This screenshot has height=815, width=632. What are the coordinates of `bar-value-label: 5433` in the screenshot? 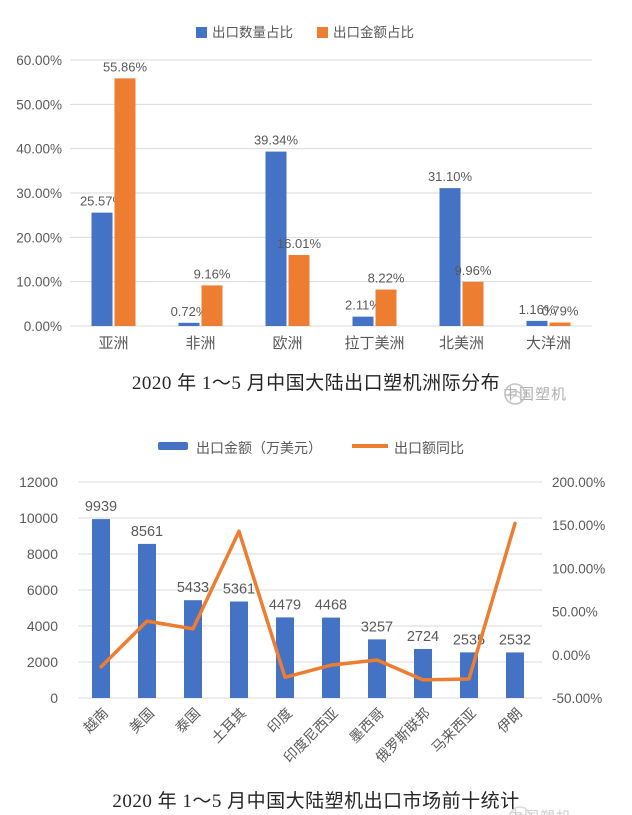 It's located at (193, 588).